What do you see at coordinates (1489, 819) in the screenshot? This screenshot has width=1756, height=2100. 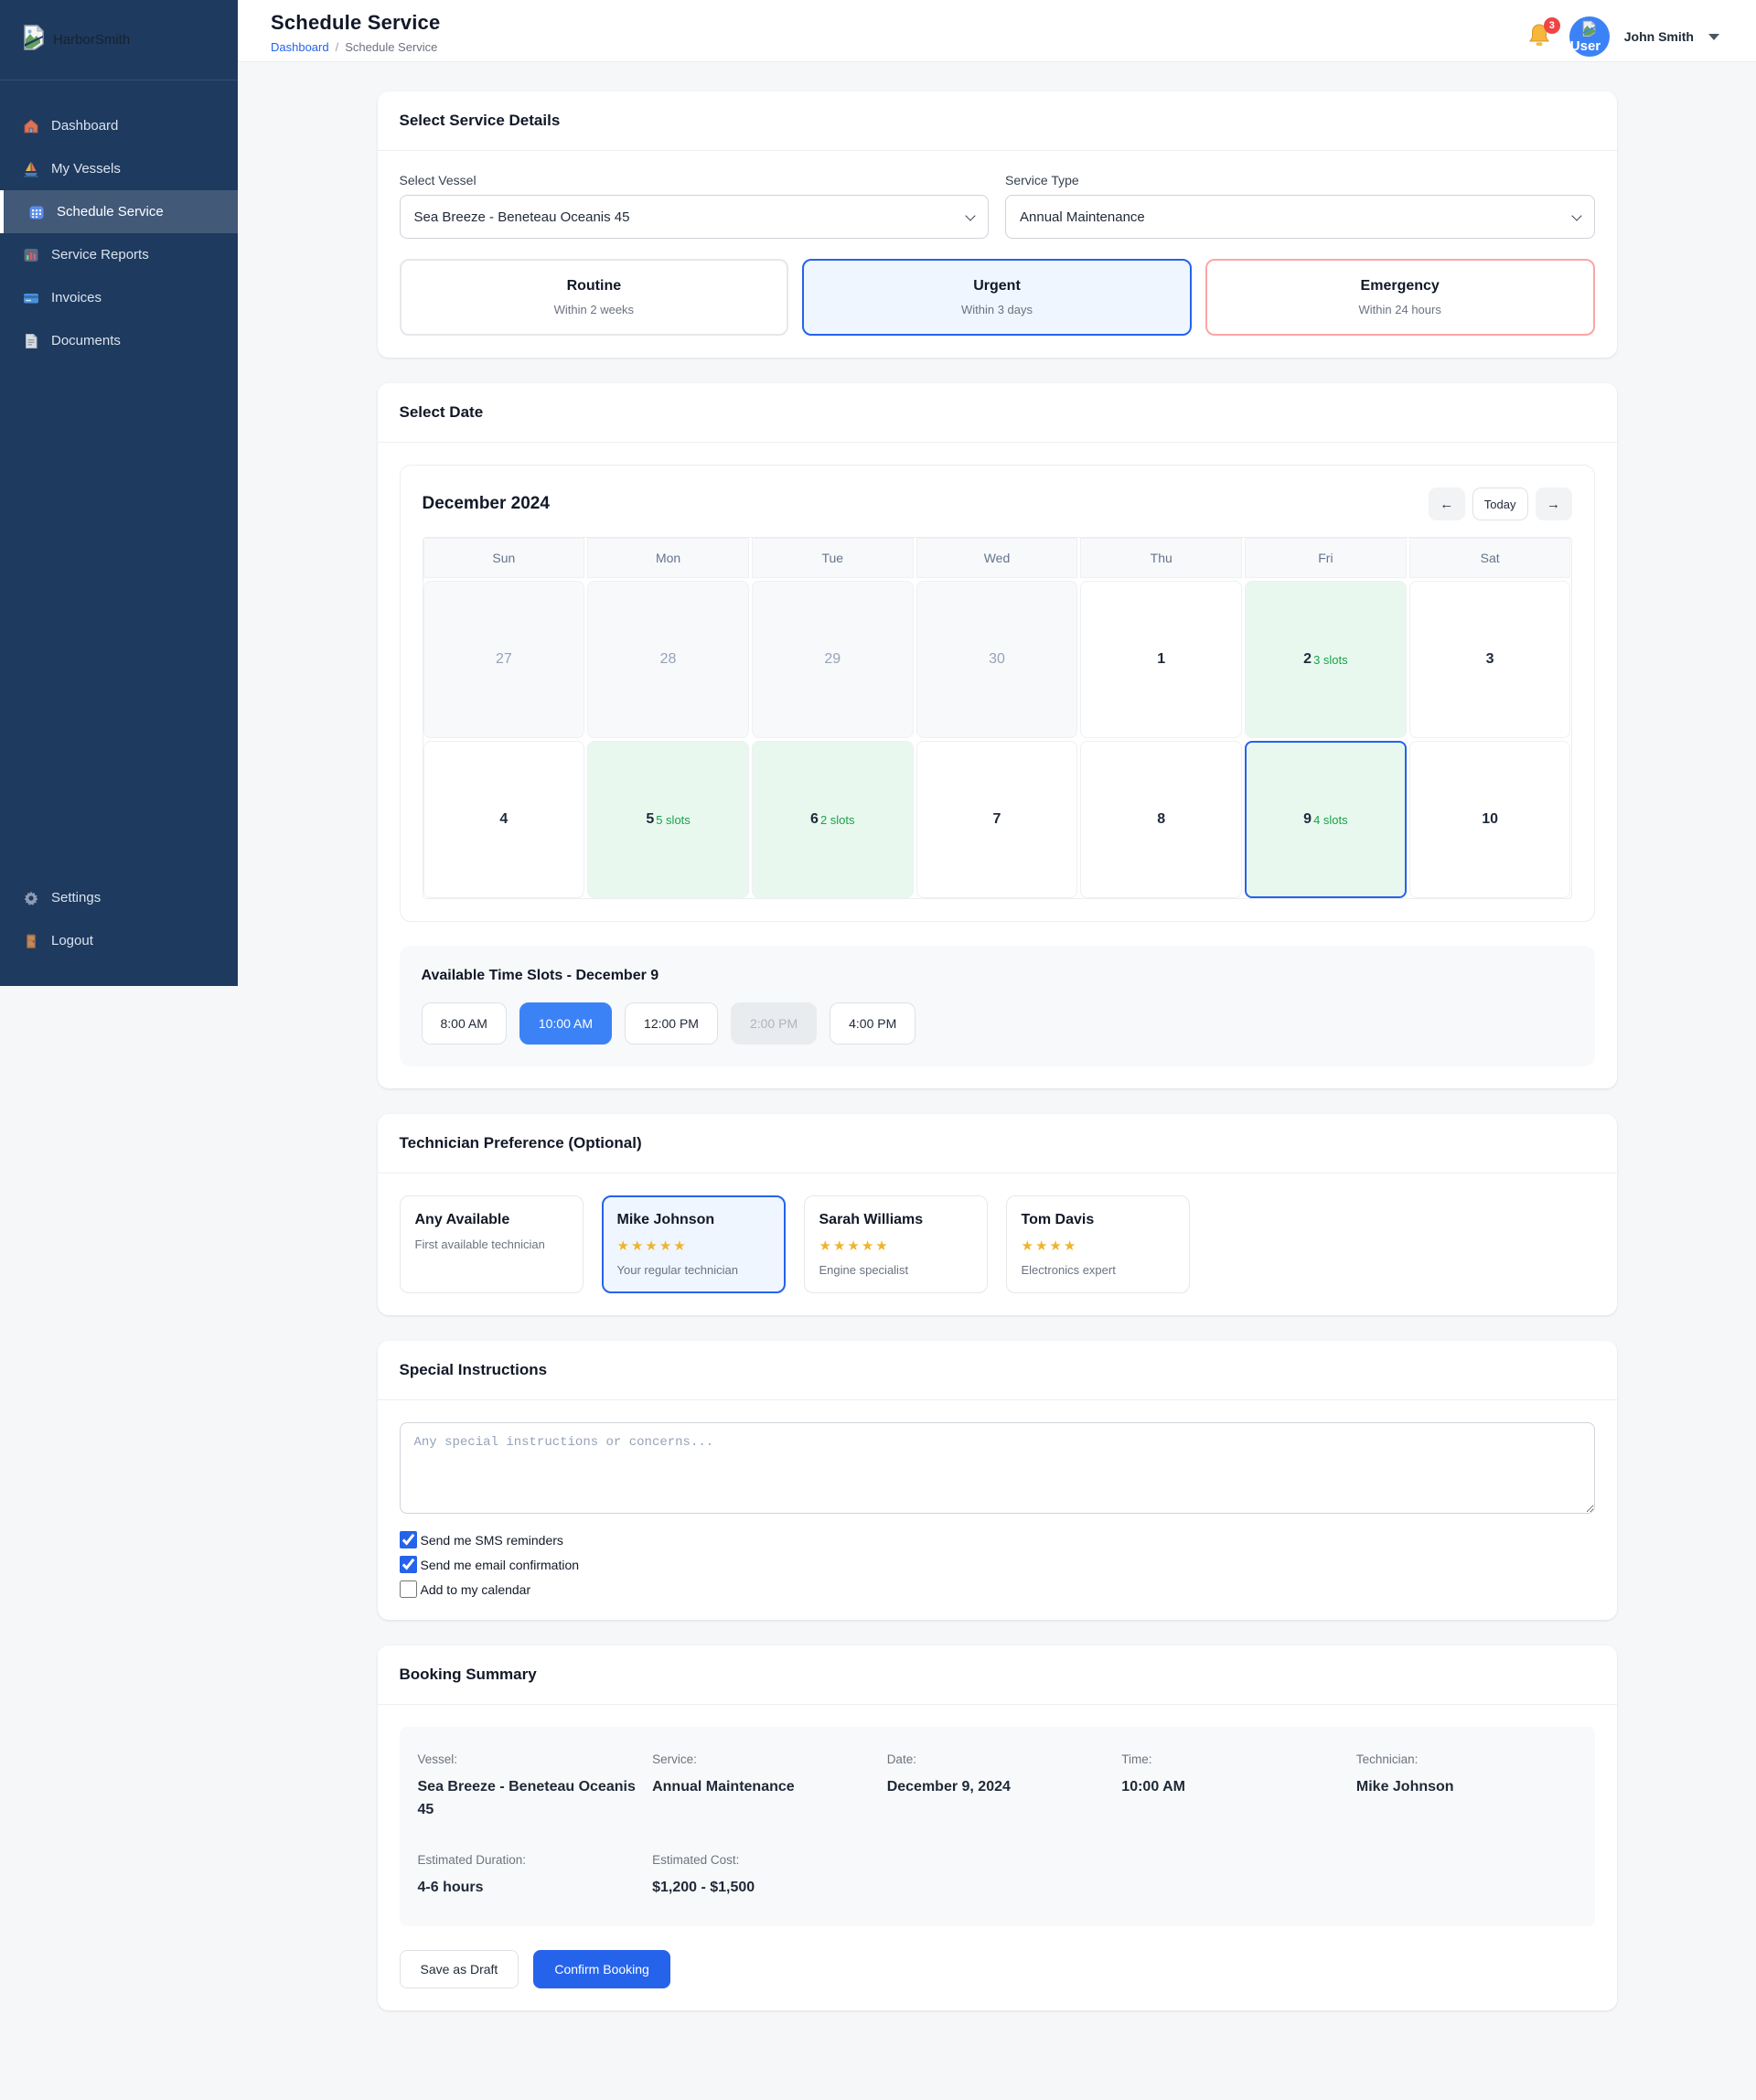 I see `calendar-day-10: 10` at bounding box center [1489, 819].